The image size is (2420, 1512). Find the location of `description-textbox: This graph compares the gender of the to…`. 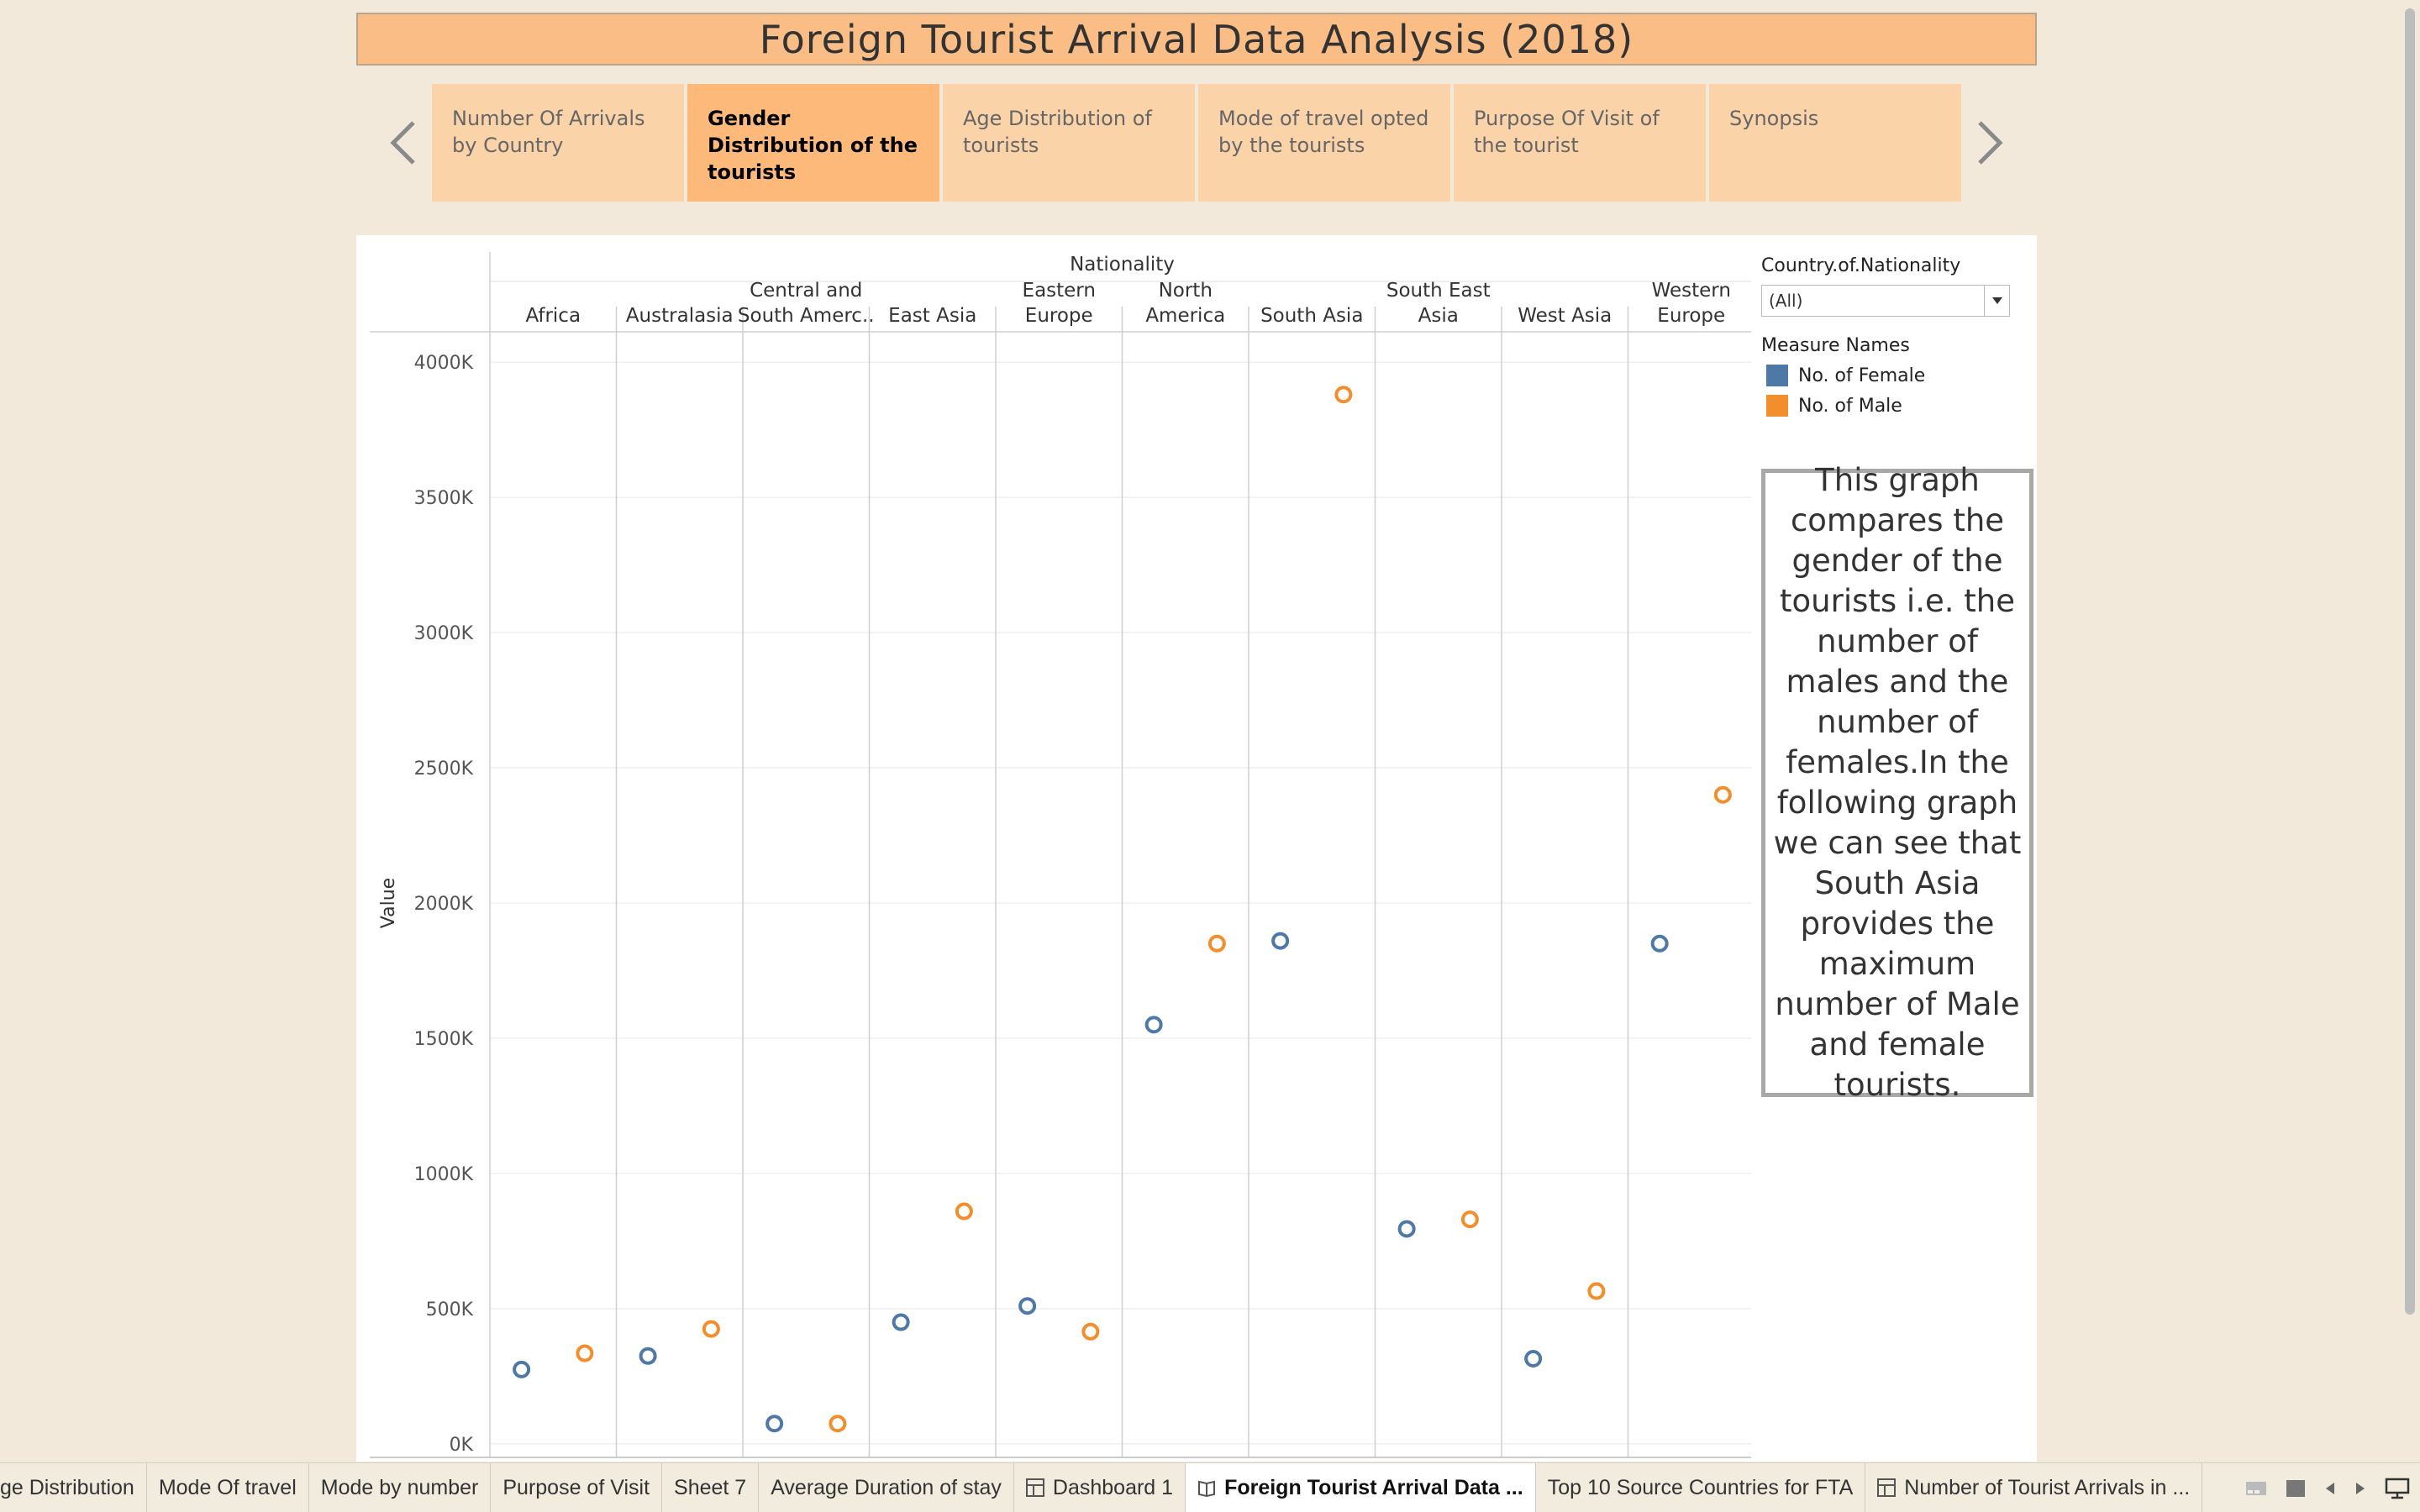

description-textbox: This graph compares the gender of the to… is located at coordinates (1897, 782).